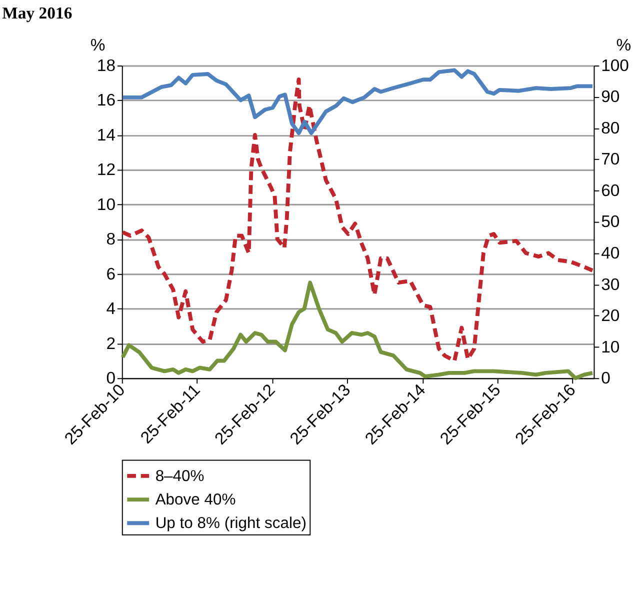 The height and width of the screenshot is (593, 636). What do you see at coordinates (357, 102) in the screenshot?
I see `line-series` at bounding box center [357, 102].